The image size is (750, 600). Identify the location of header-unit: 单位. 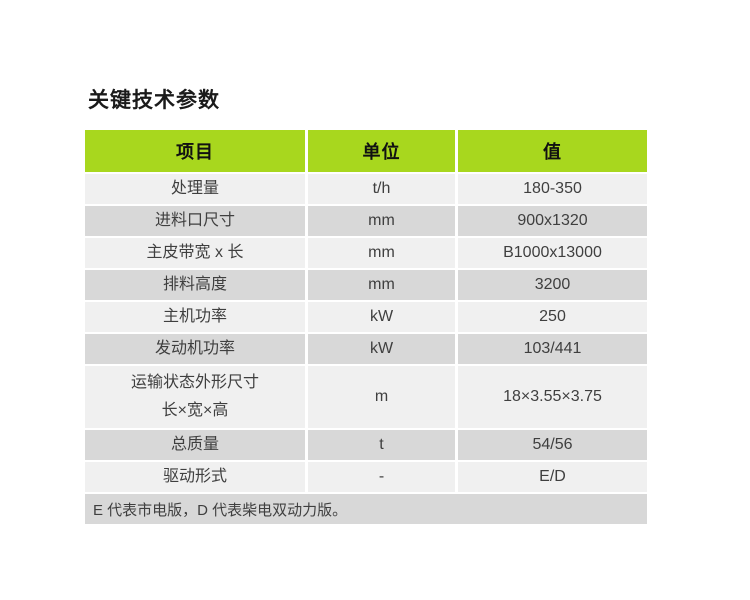
(381, 151).